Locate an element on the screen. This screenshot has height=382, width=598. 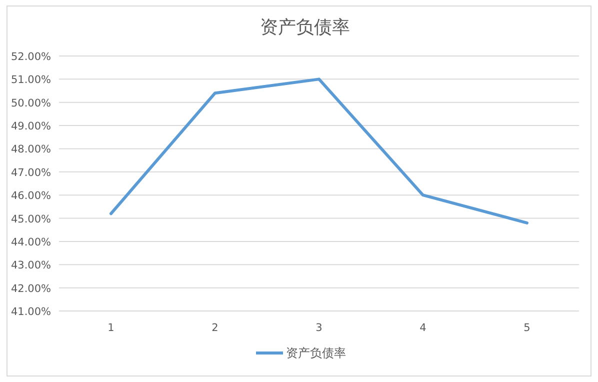
x-tick-label: 3 is located at coordinates (319, 328).